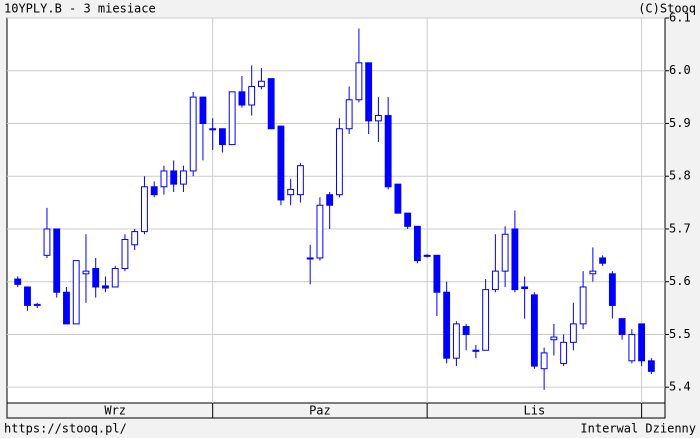 Image resolution: width=700 pixels, height=438 pixels. I want to click on x-tick-label: Paz, so click(320, 411).